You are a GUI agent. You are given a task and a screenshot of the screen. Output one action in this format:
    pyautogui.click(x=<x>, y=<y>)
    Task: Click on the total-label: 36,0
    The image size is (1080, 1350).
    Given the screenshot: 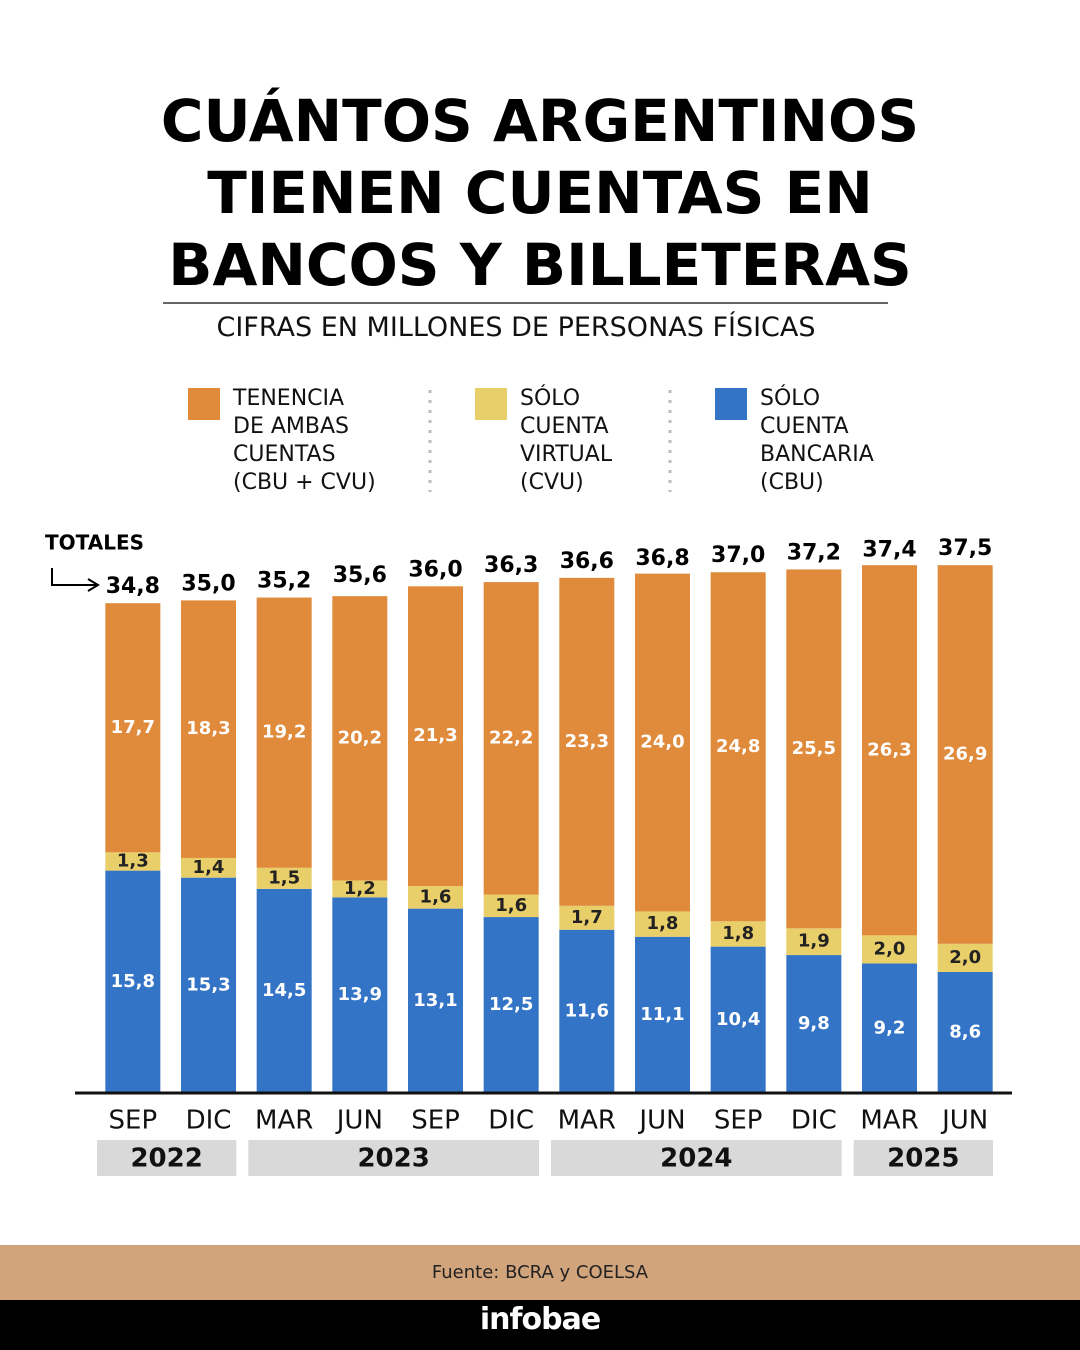 What is the action you would take?
    pyautogui.click(x=435, y=569)
    